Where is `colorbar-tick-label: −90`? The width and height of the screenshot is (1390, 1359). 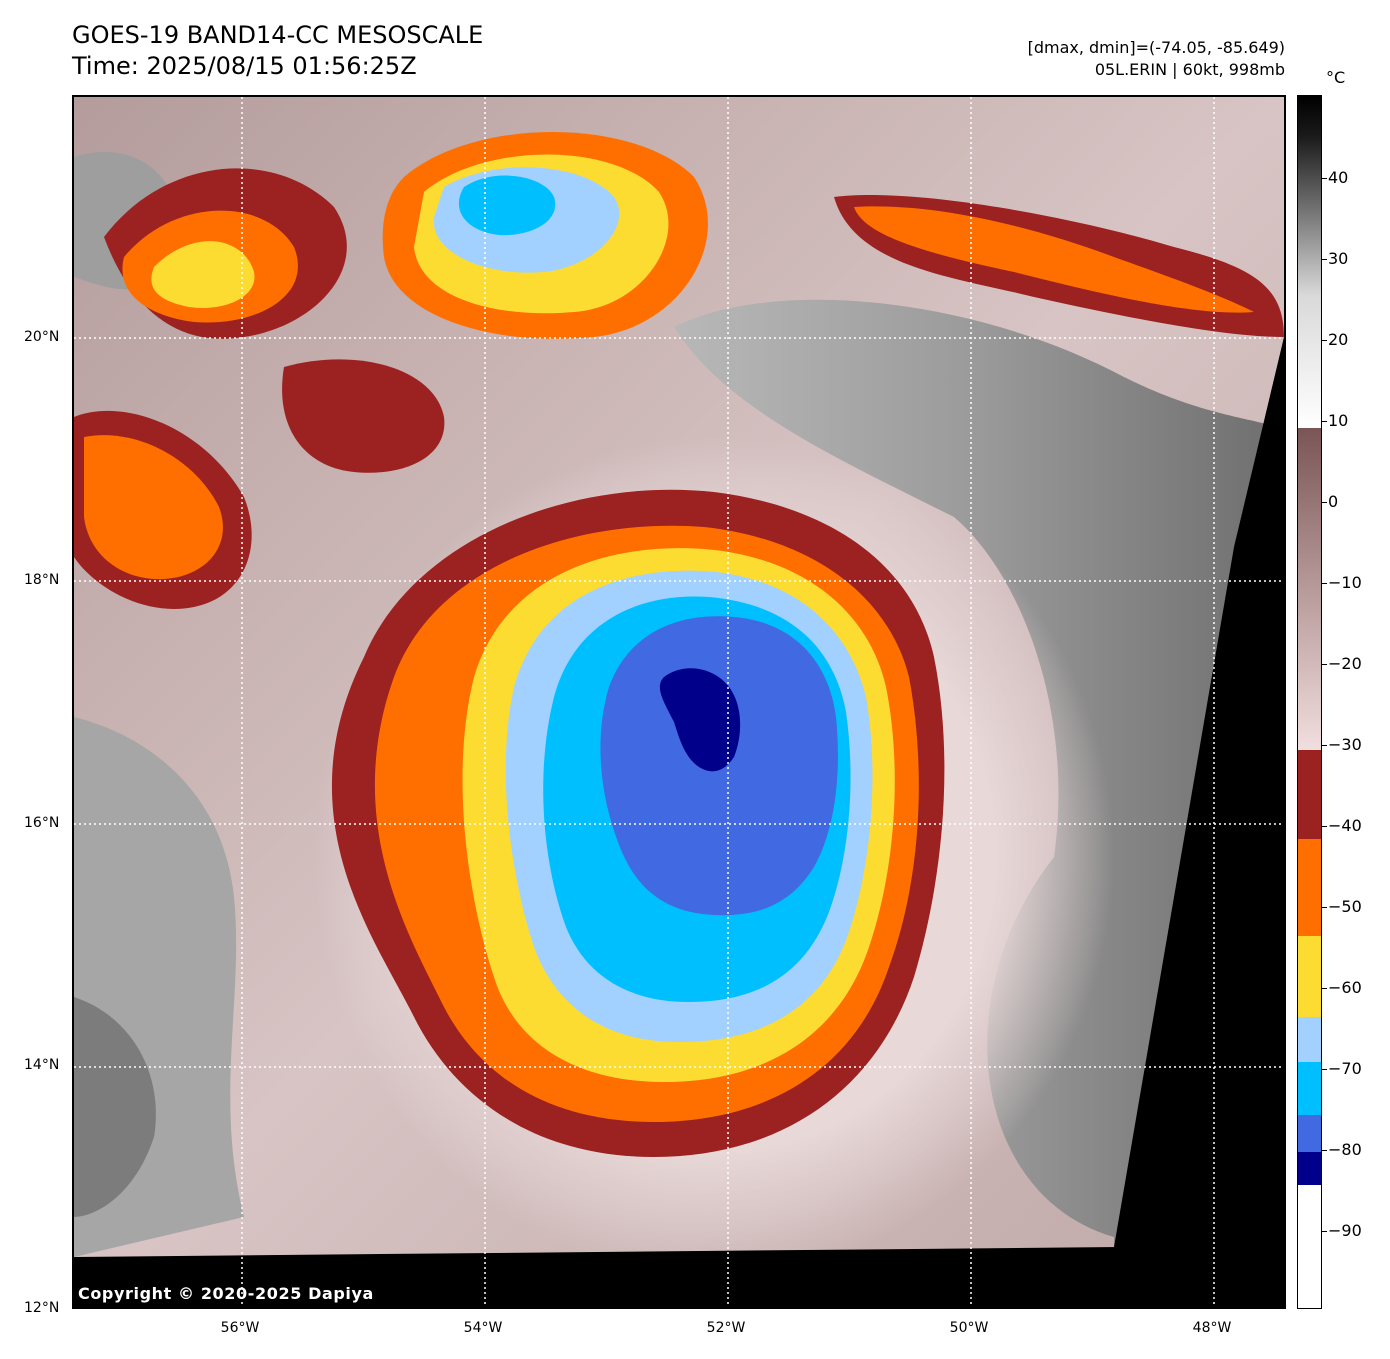 colorbar-tick-label: −90 is located at coordinates (1345, 1230).